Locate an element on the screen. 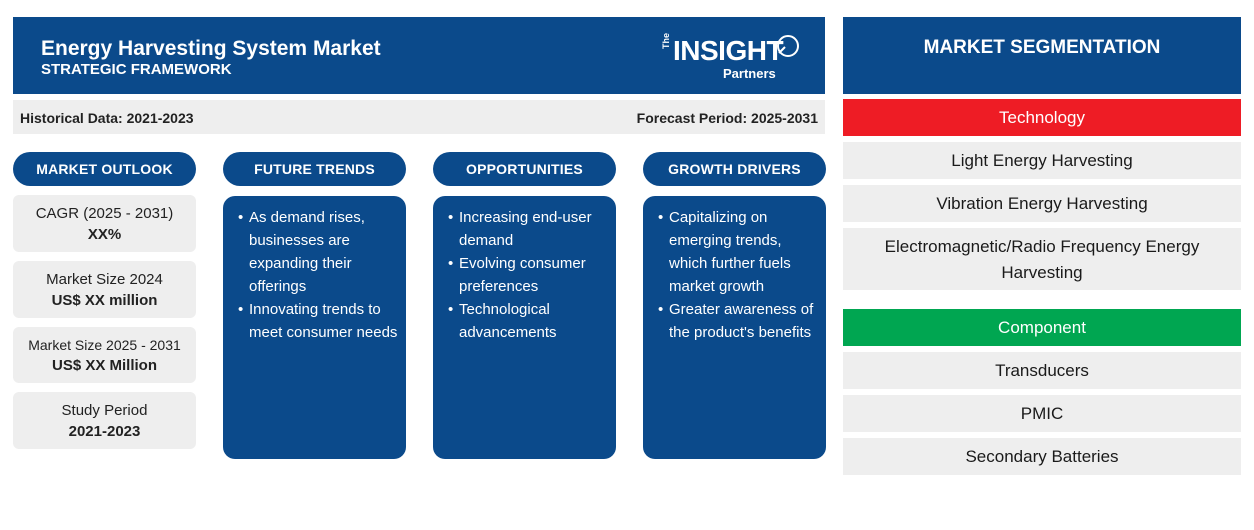  opportunity-item: Evolving consumer preferences is located at coordinates (528, 275).